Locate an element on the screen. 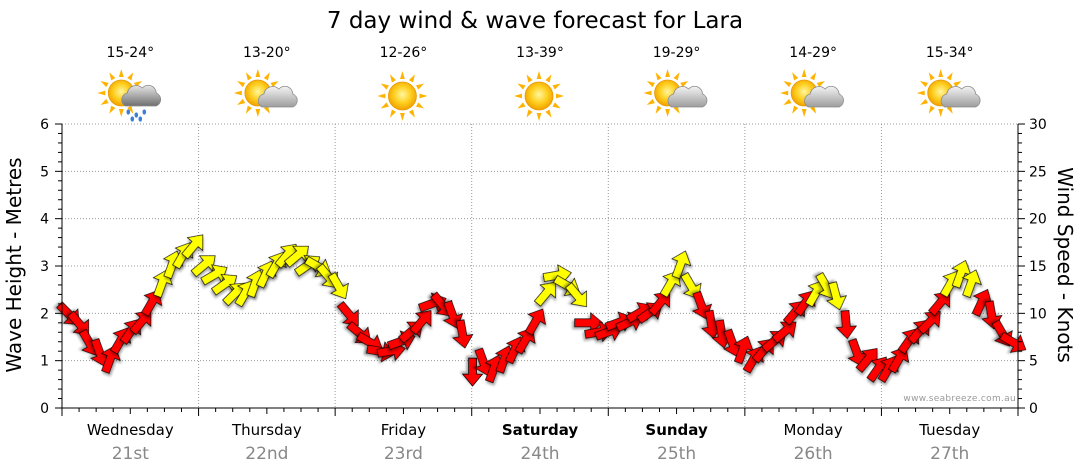  y-right-tick-label: 10 is located at coordinates (1038, 314).